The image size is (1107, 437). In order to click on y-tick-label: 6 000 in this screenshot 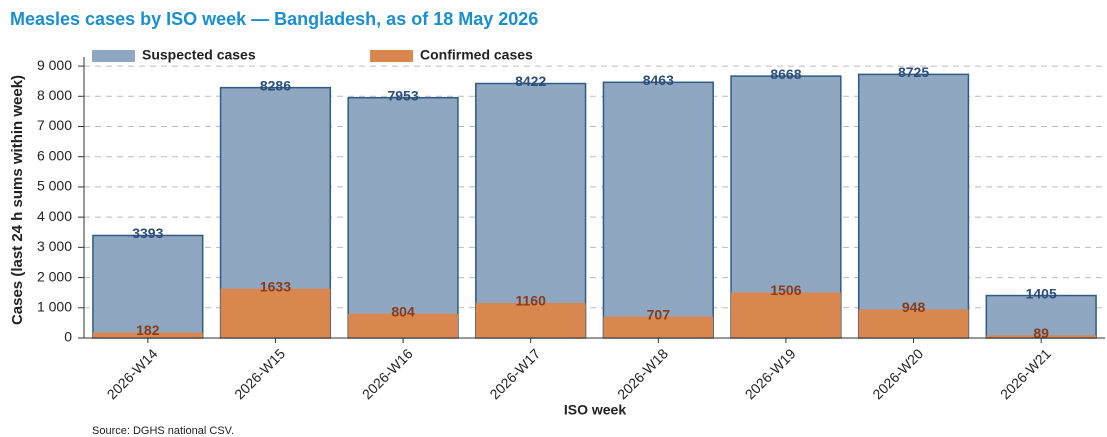, I will do `click(54, 155)`.